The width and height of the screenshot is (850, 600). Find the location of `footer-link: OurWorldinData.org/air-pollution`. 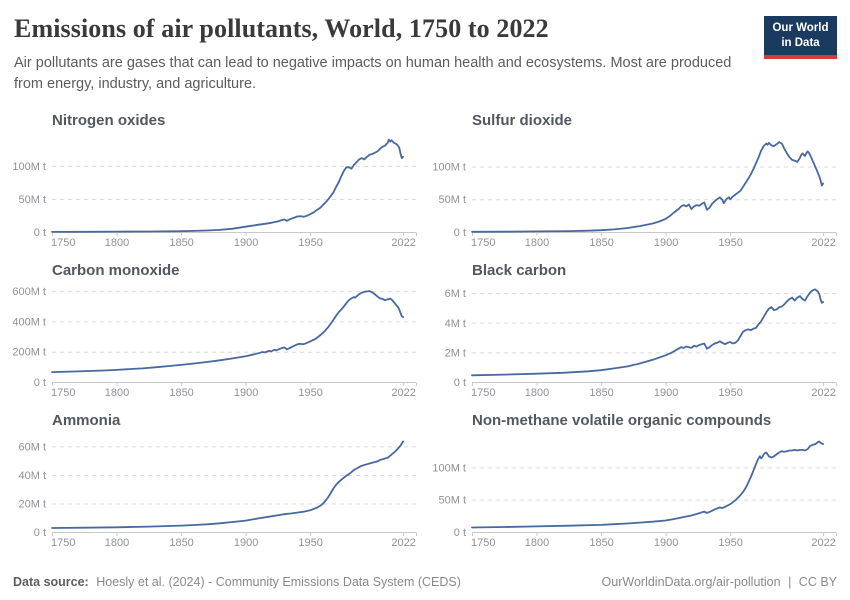

footer-link: OurWorldinData.org/air-pollution is located at coordinates (691, 582).